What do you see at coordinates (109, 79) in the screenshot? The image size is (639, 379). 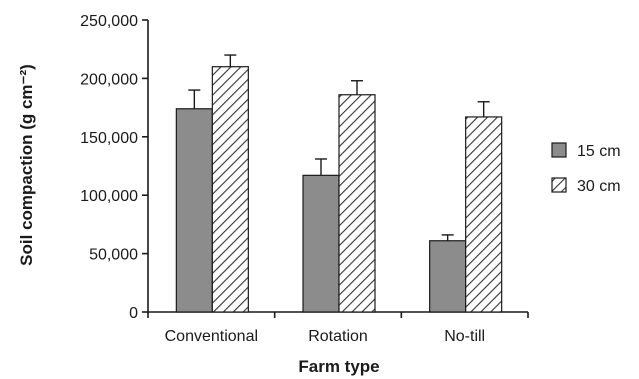 I see `y-tick-label: 200,000` at bounding box center [109, 79].